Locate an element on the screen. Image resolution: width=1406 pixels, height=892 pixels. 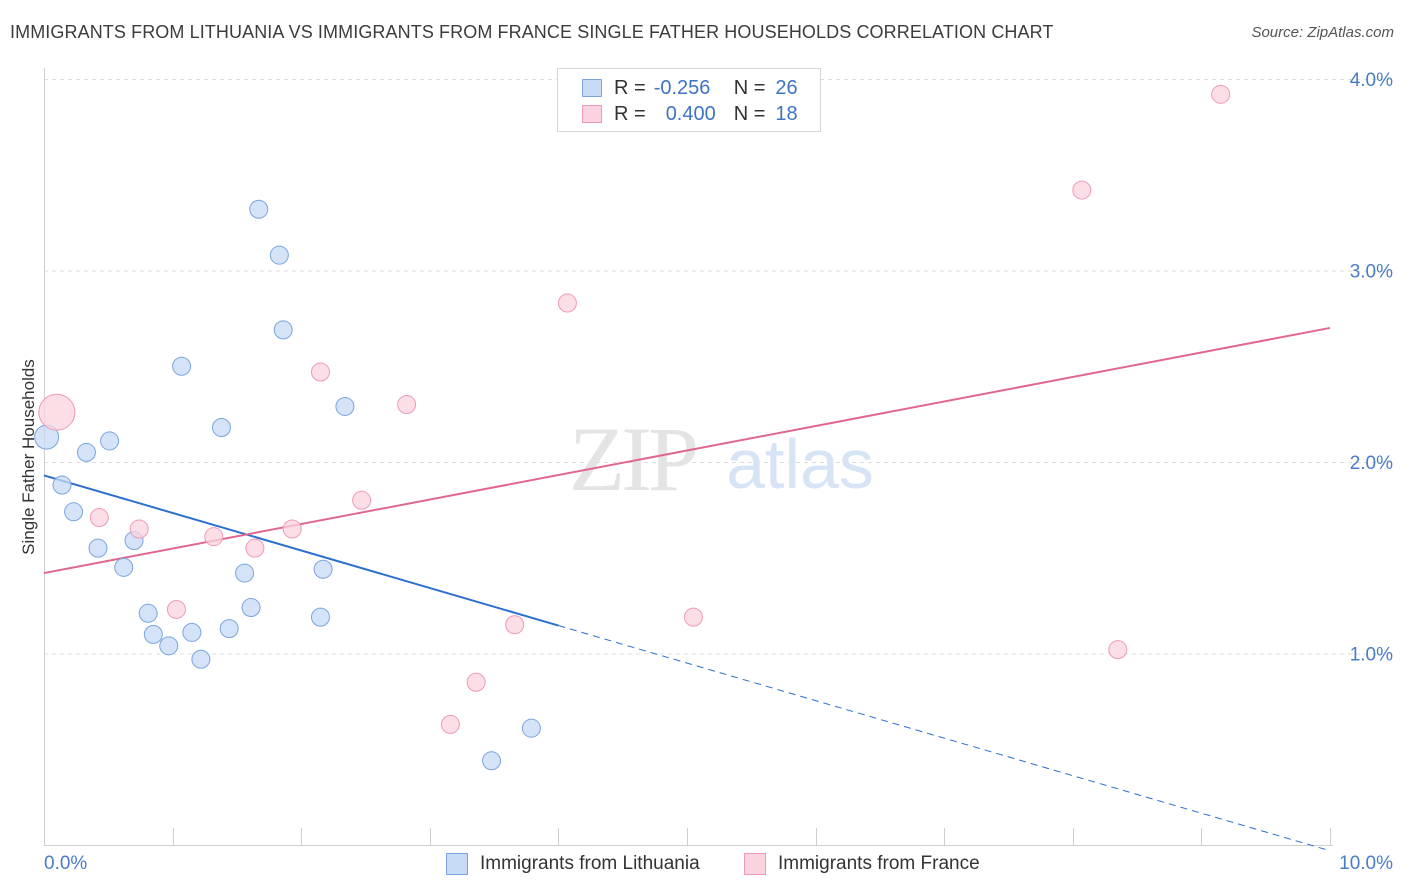
x-tick-label-max: 10.0% is located at coordinates (1366, 863).